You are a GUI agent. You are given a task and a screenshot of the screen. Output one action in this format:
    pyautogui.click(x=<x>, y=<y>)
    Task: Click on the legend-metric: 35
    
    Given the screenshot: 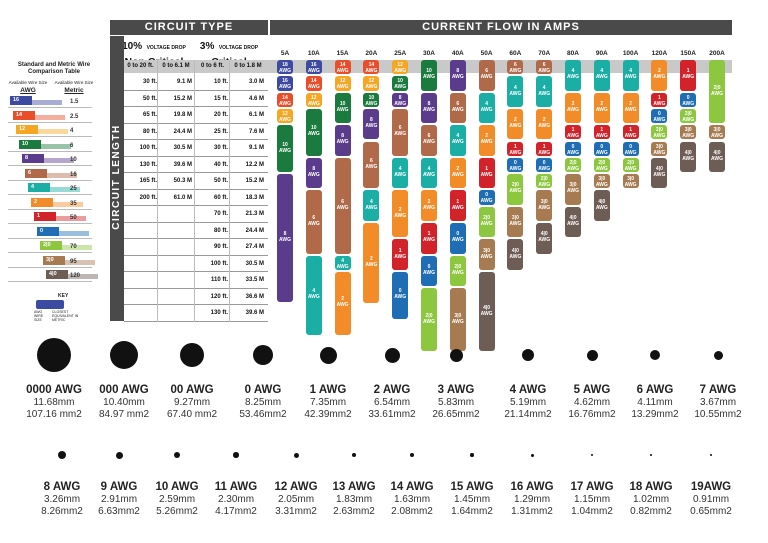 What is the action you would take?
    pyautogui.click(x=73, y=203)
    